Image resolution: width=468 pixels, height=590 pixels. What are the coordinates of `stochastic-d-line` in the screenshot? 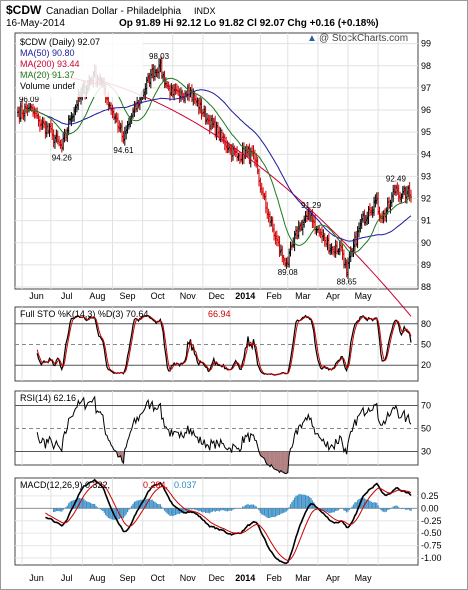 It's located at (224, 345).